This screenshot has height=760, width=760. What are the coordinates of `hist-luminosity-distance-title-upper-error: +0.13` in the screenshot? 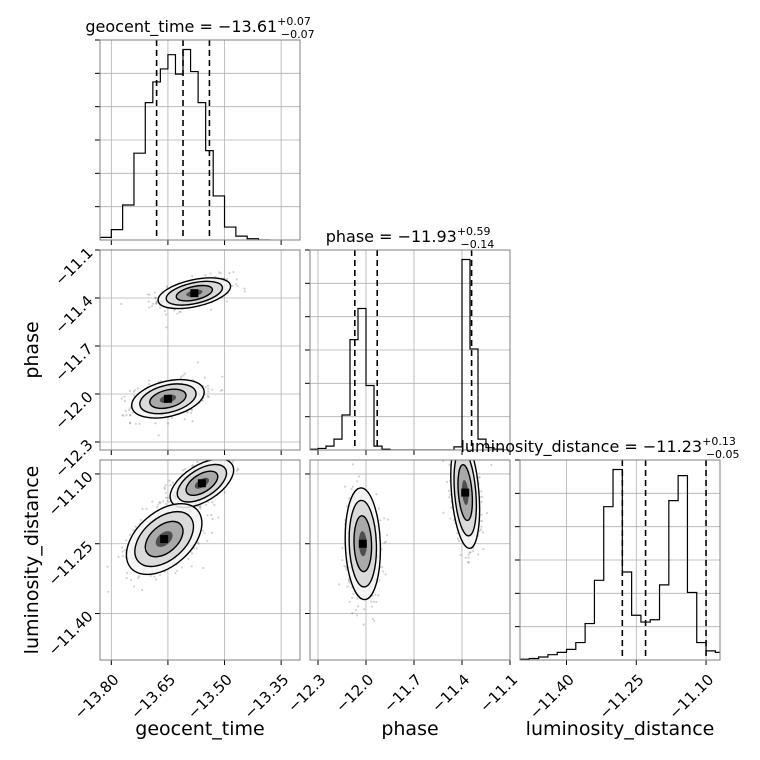 It's located at (719, 441).